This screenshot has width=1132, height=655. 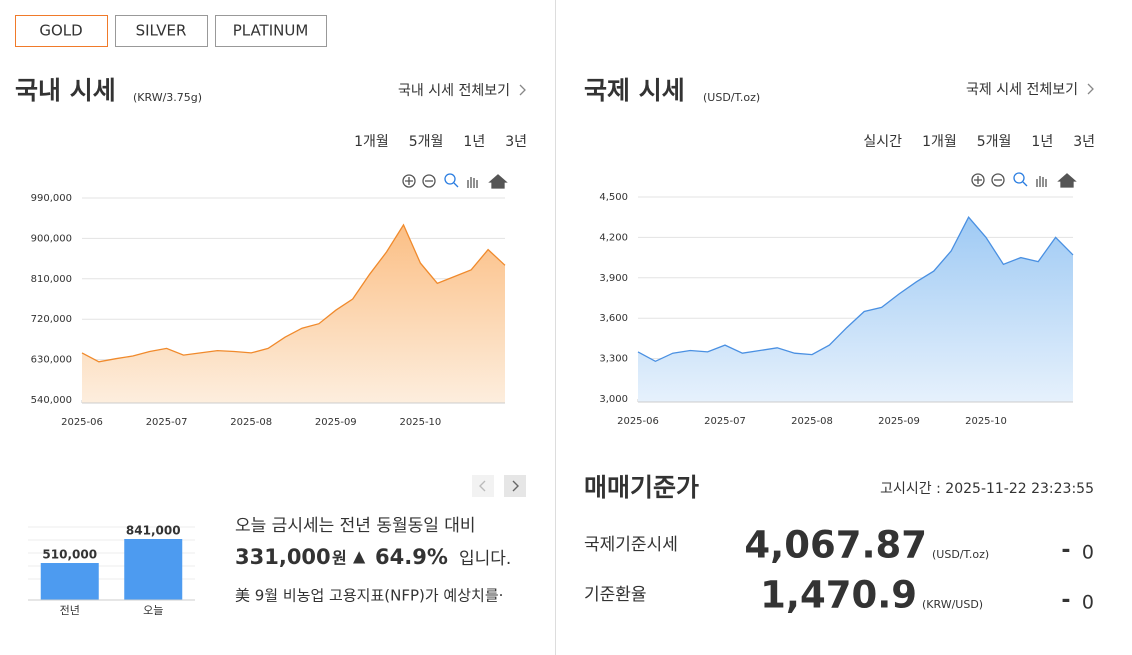 I want to click on tab-label: SILVER, so click(x=161, y=31).